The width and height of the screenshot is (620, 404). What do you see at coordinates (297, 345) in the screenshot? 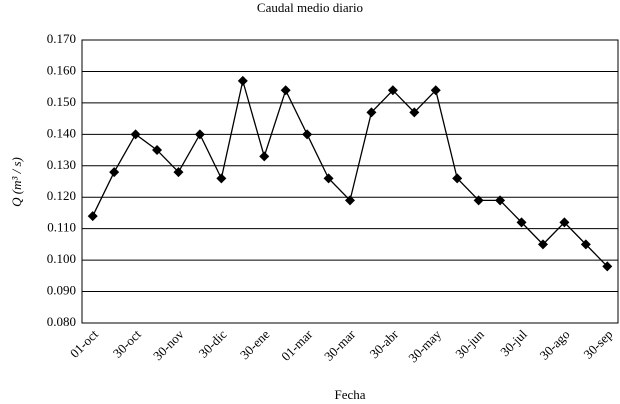
I see `x-tick-label: 01-mar` at bounding box center [297, 345].